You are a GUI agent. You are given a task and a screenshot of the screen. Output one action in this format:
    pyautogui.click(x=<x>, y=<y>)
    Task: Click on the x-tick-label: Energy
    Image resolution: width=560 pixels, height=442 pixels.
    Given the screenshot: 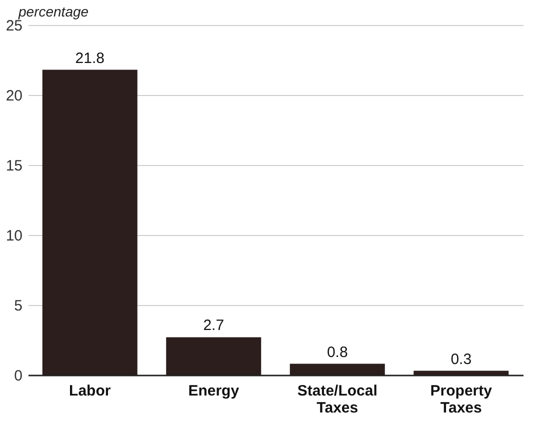 What is the action you would take?
    pyautogui.click(x=214, y=391)
    